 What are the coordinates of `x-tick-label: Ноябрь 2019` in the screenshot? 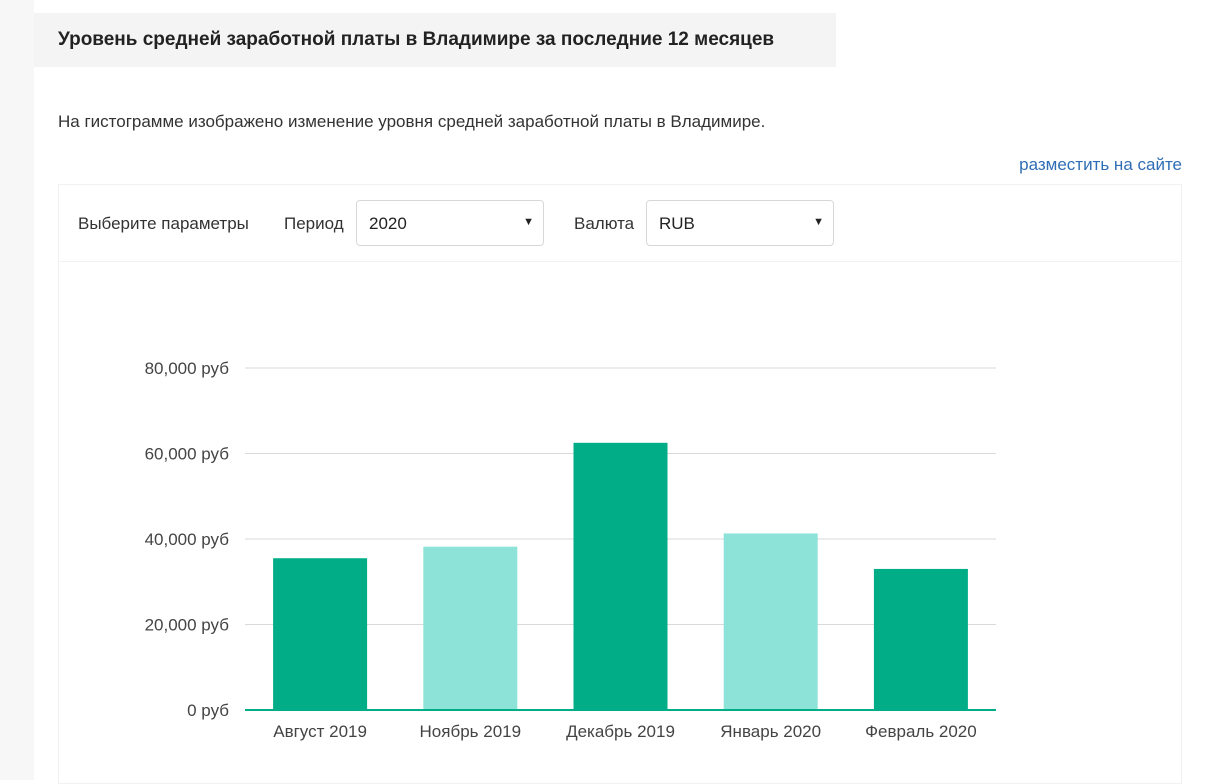 It's located at (471, 731).